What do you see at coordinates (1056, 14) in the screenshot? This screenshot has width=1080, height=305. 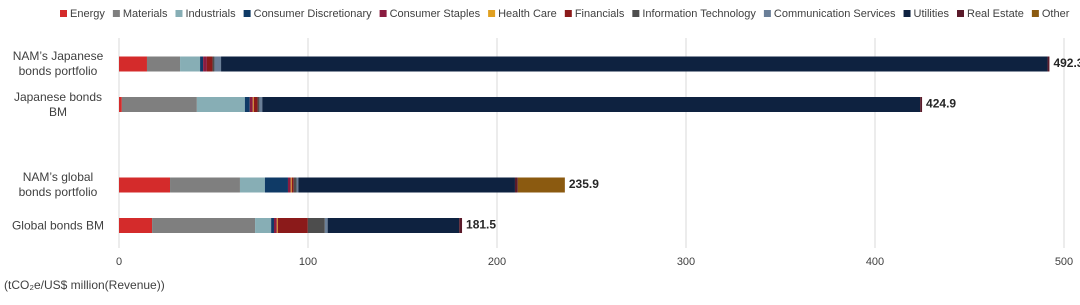 I see `legend-label: Other` at bounding box center [1056, 14].